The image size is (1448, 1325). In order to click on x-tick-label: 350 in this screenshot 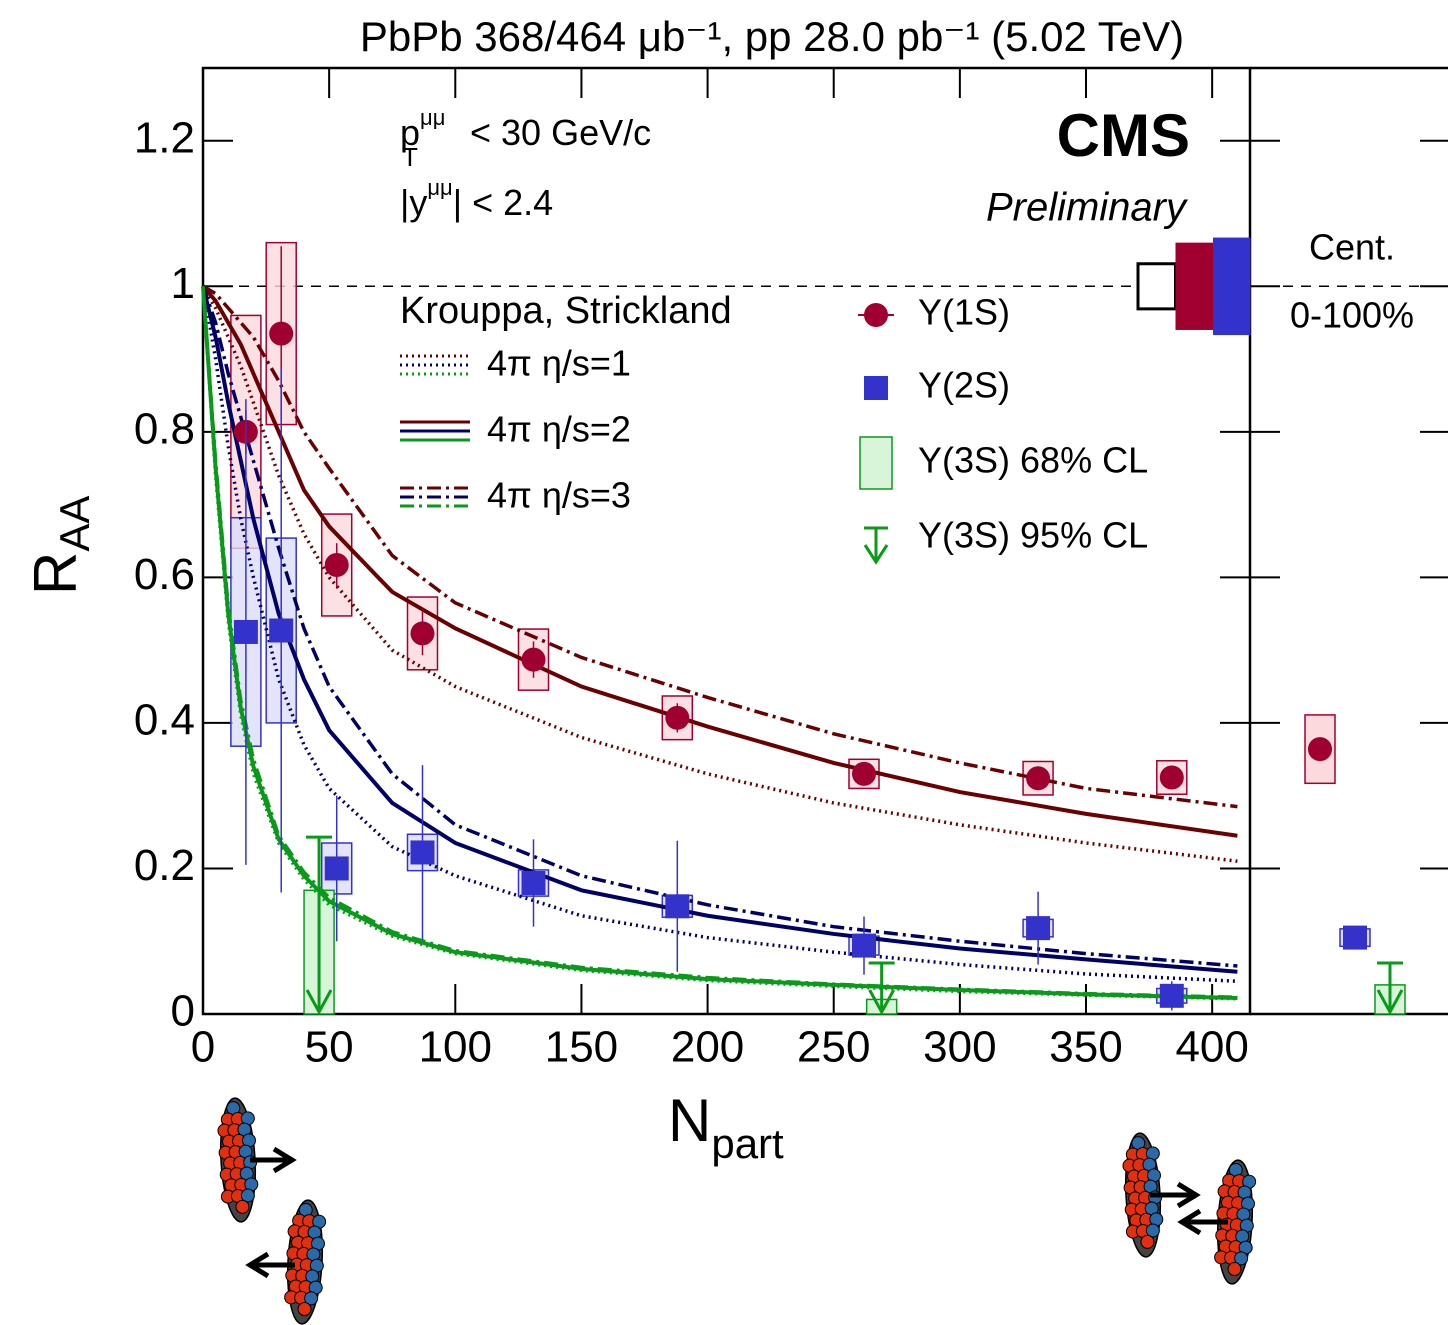, I will do `click(1085, 1047)`.